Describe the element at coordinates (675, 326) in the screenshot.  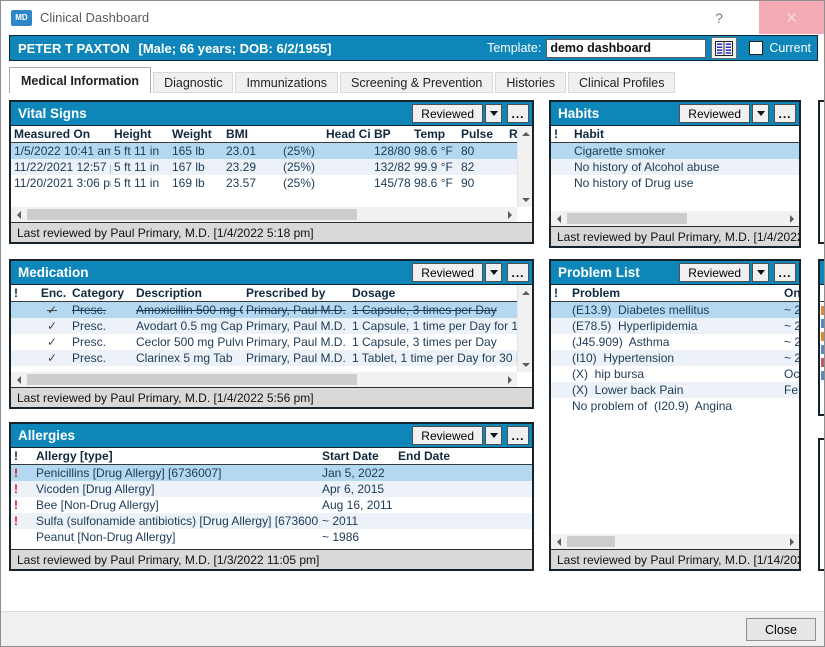
I see `table-row: (E78.5) Hyperlipidemia ~ 2` at that location.